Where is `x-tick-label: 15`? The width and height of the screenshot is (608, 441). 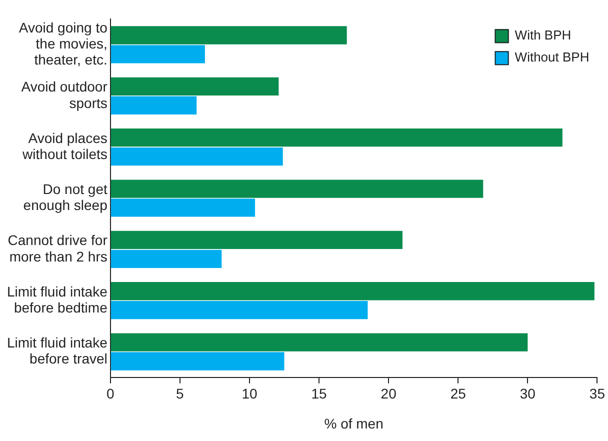
x-tick-label: 15 is located at coordinates (319, 394).